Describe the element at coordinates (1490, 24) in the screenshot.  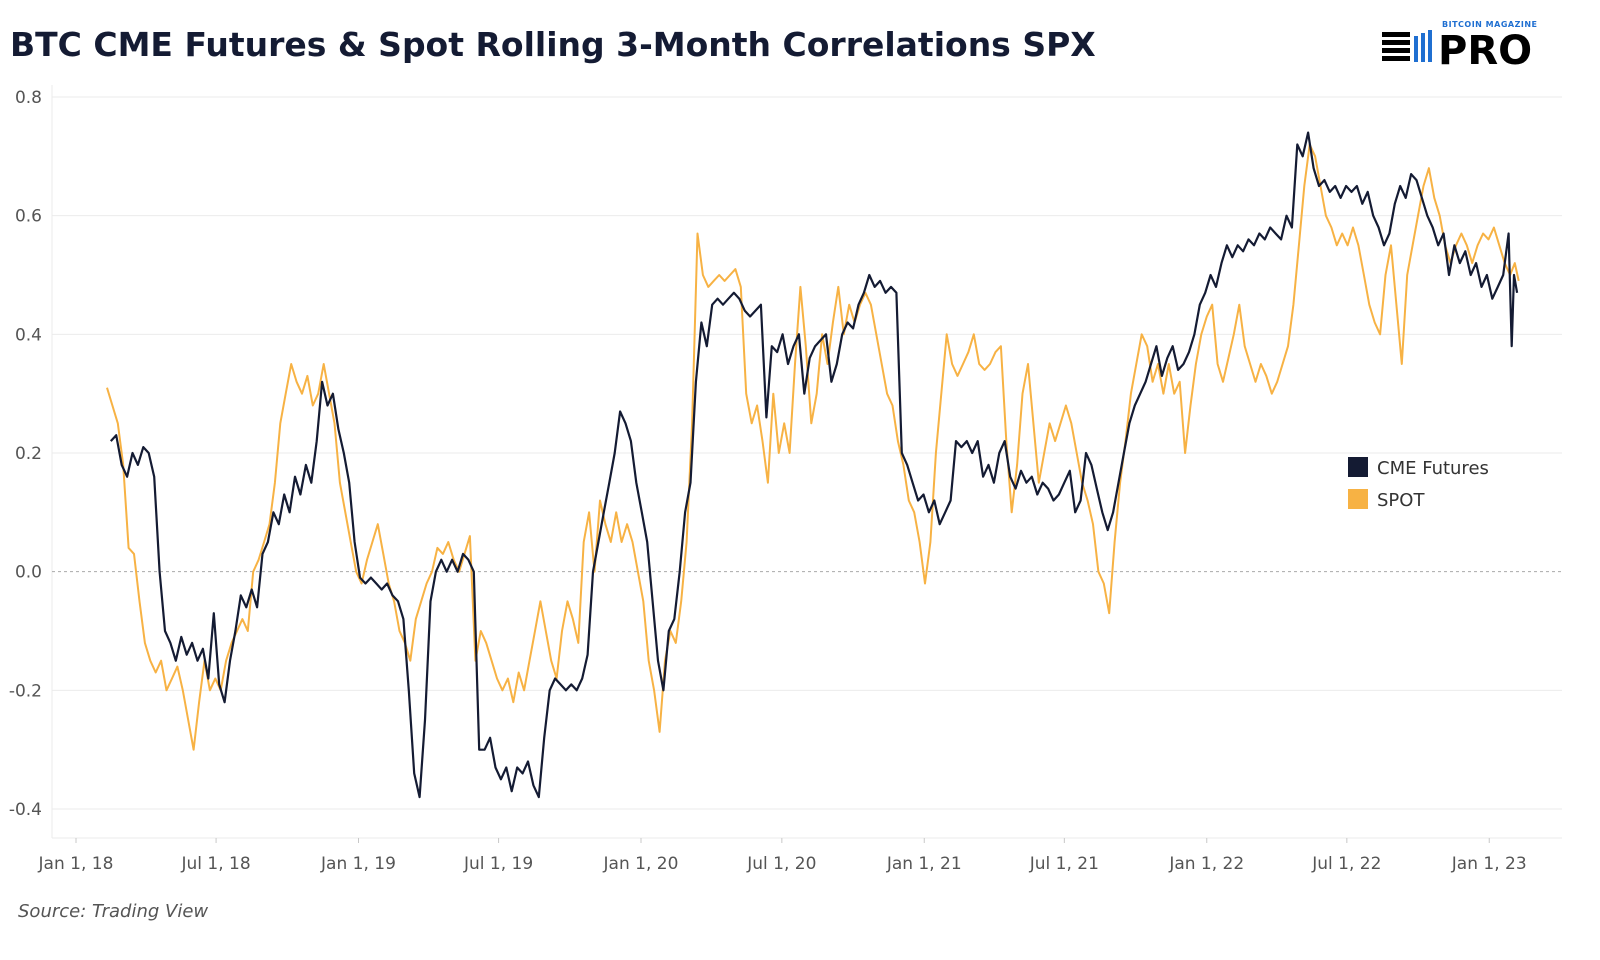
I see `logo-top-text: BITCOIN MAGAZINE` at that location.